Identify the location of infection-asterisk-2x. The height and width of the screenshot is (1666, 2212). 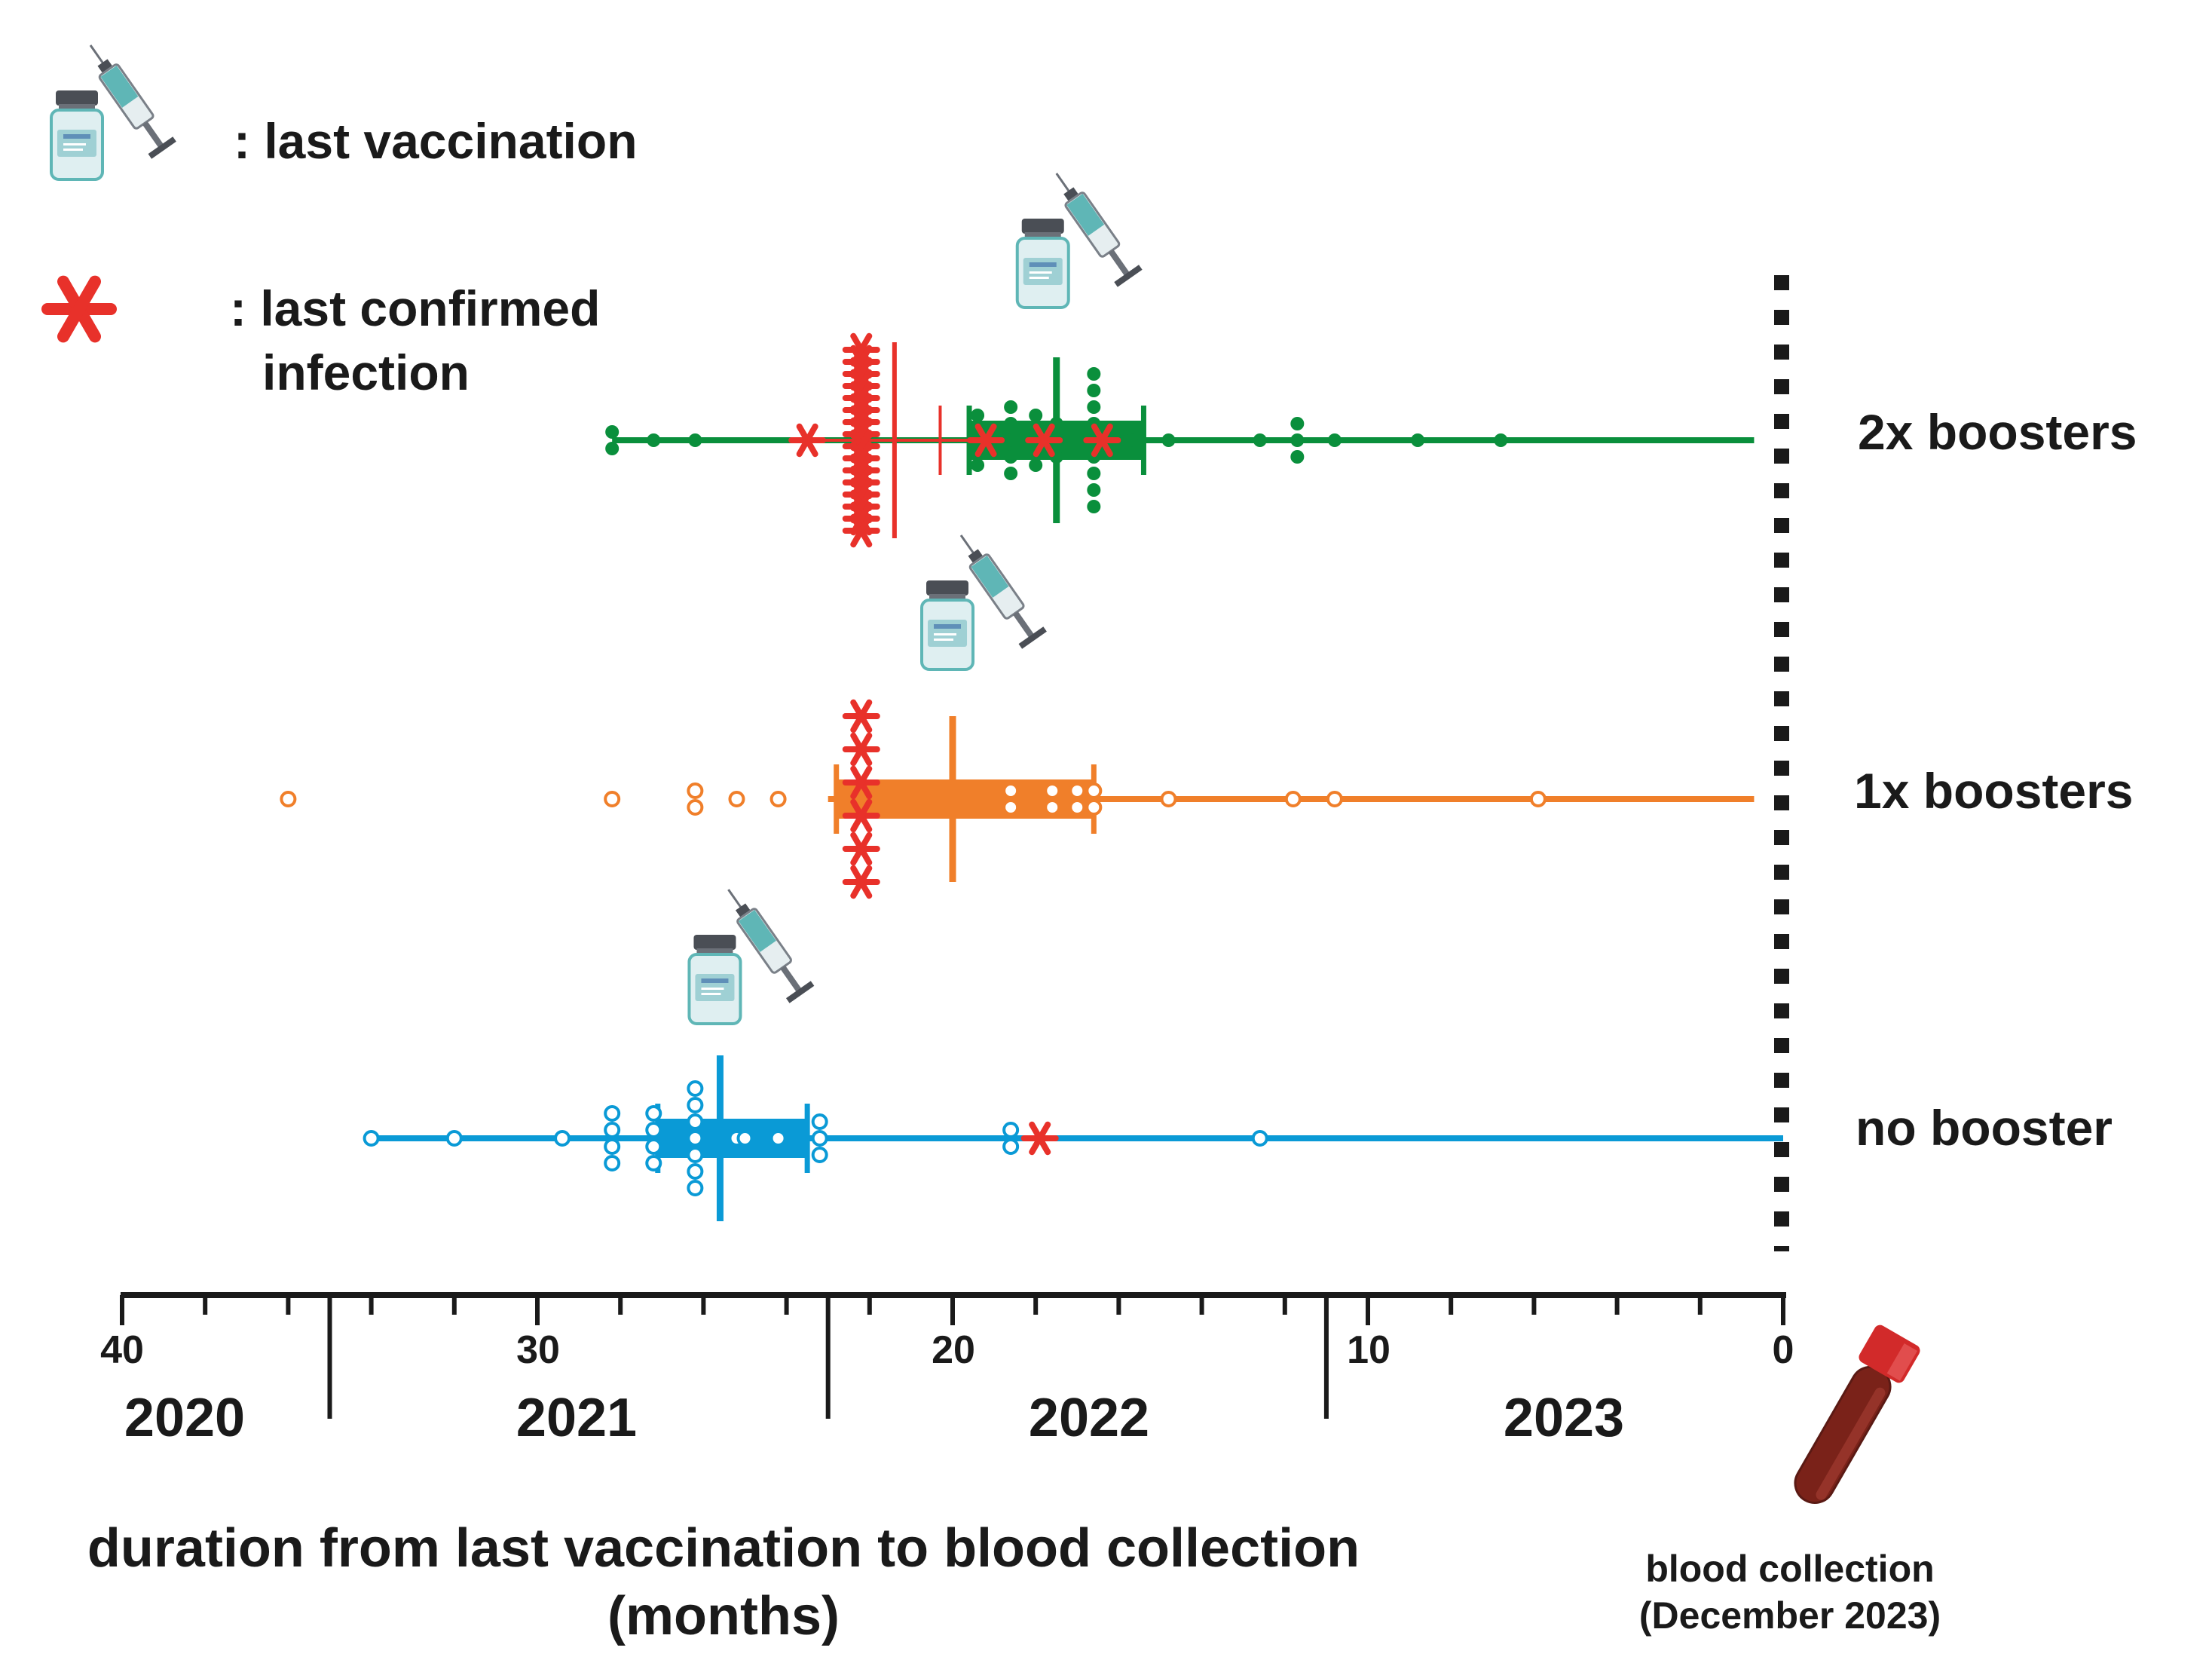
(807, 440).